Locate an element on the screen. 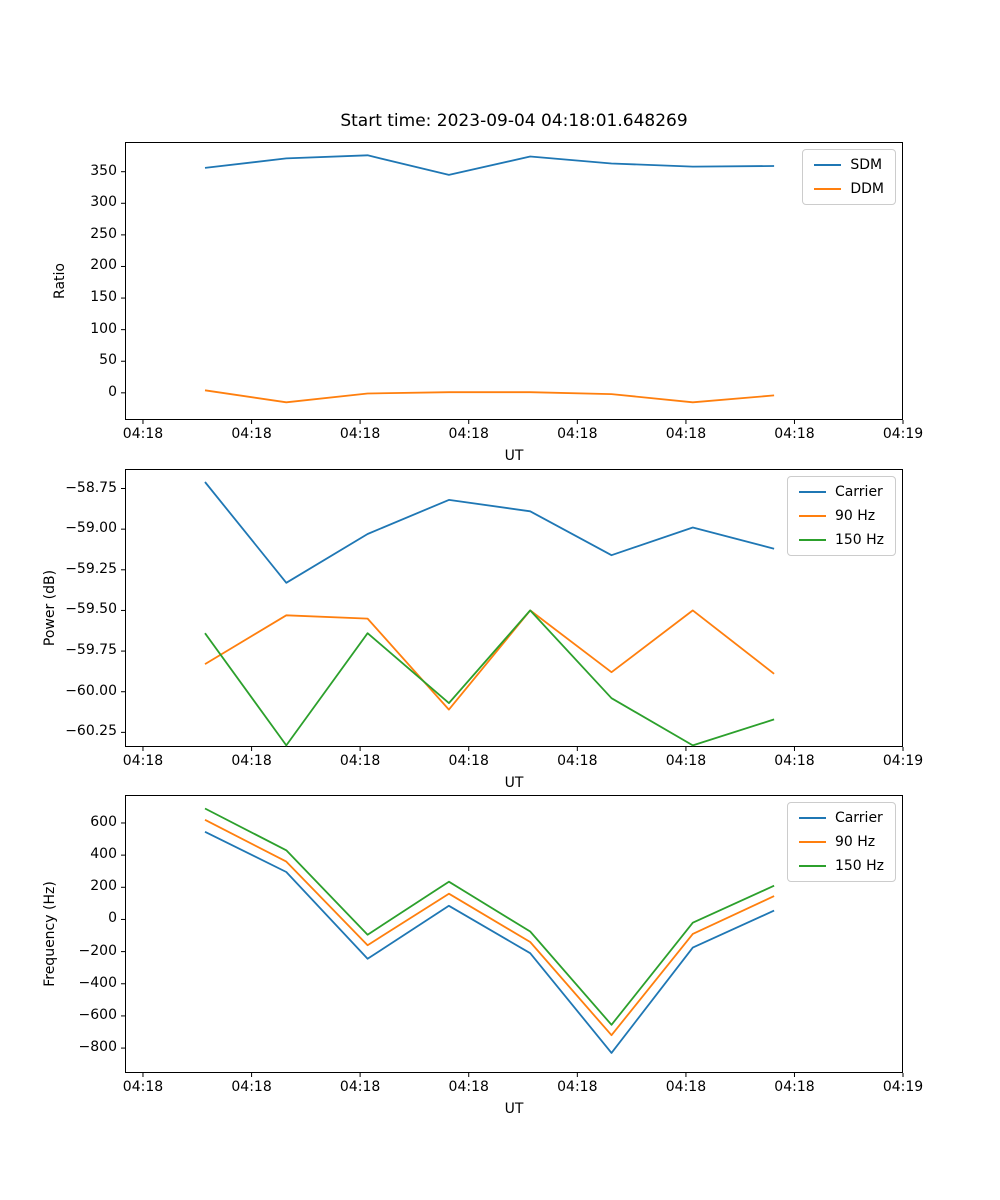 The image size is (1000, 1200). y-tick-label: −400 is located at coordinates (97, 982).